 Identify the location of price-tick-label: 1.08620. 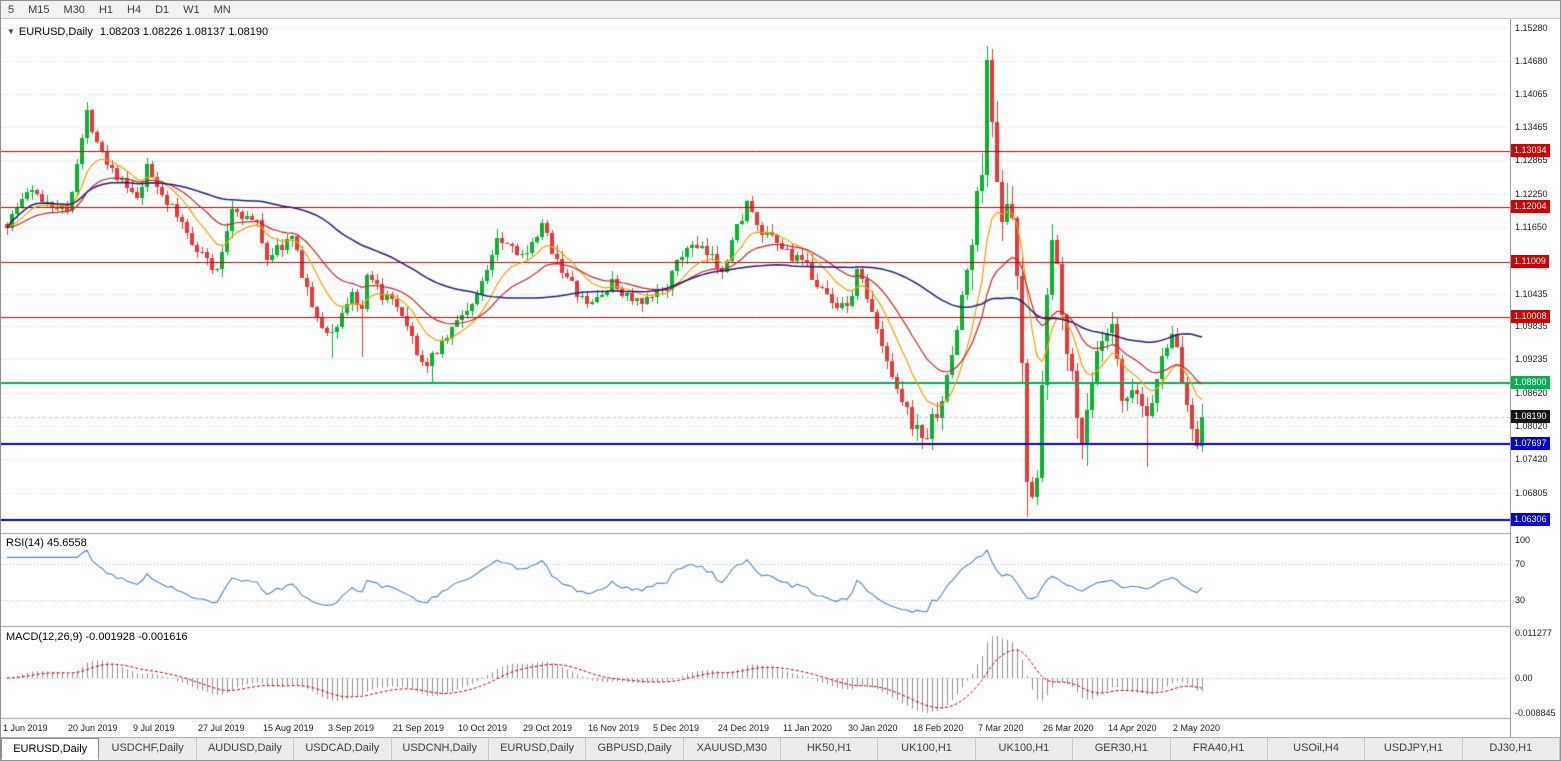
(1531, 393).